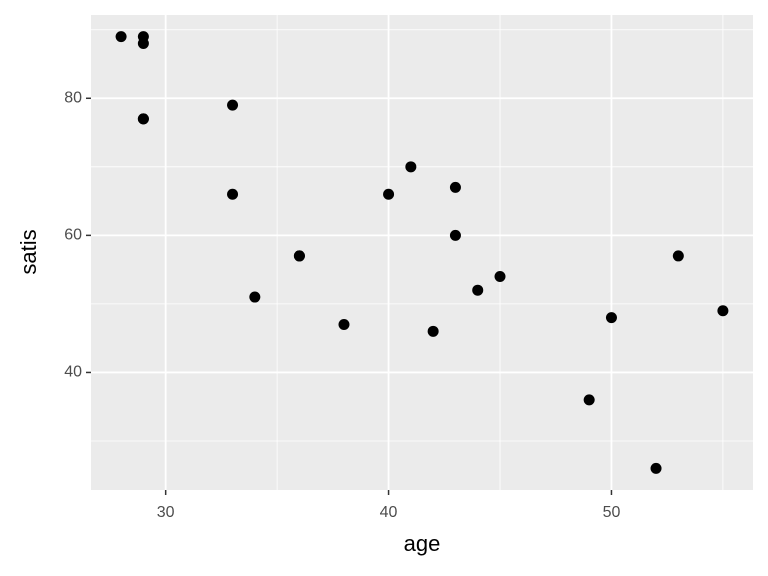 Image resolution: width=768 pixels, height=576 pixels. What do you see at coordinates (73, 235) in the screenshot?
I see `y-tick-label: 60` at bounding box center [73, 235].